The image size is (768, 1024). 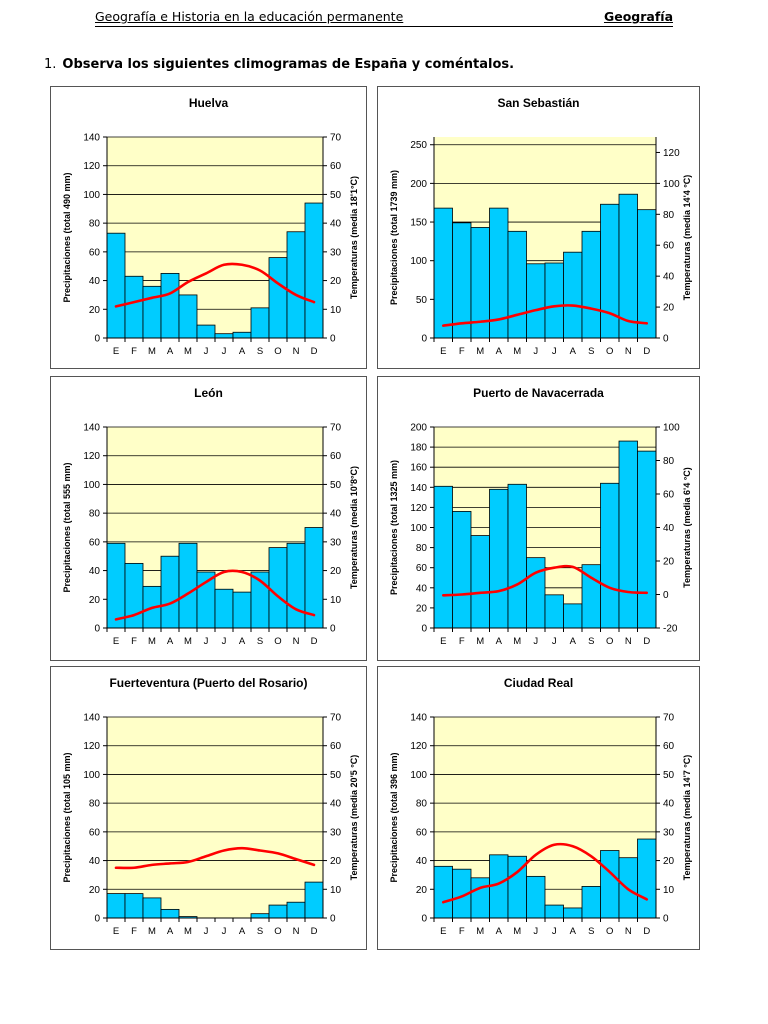 I want to click on tick-label-right: 60, so click(x=336, y=456).